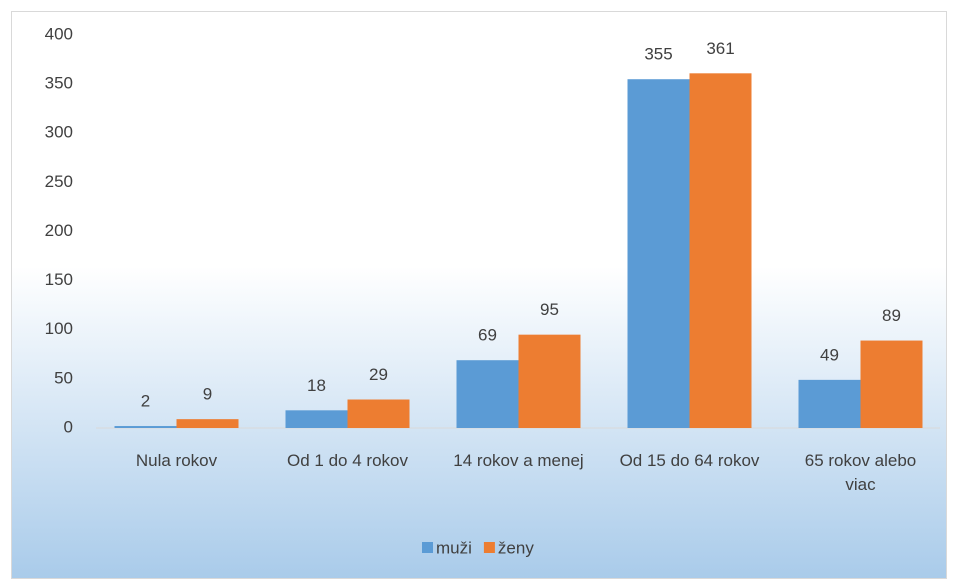 The image size is (959, 581). What do you see at coordinates (59, 83) in the screenshot?
I see `y-tick-label: 350` at bounding box center [59, 83].